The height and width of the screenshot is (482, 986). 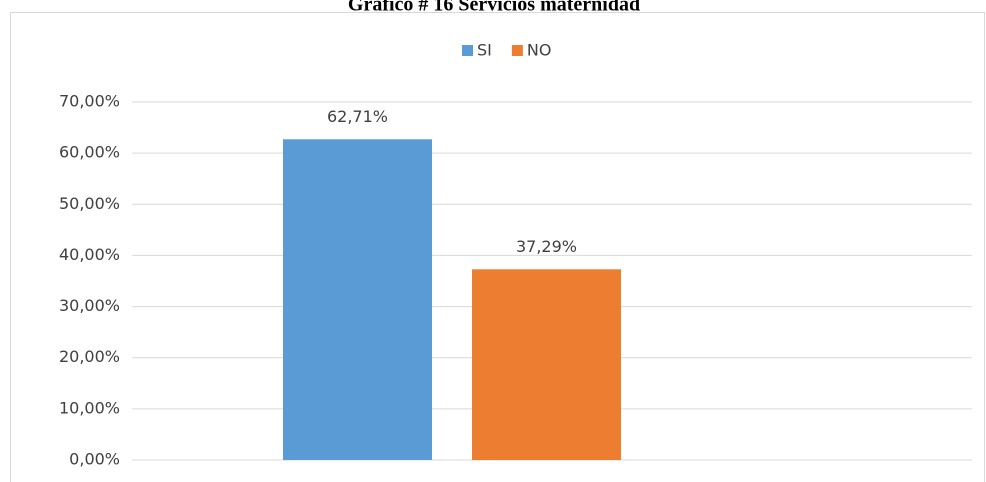 What do you see at coordinates (89, 203) in the screenshot?
I see `y-tick-label: 50,00%` at bounding box center [89, 203].